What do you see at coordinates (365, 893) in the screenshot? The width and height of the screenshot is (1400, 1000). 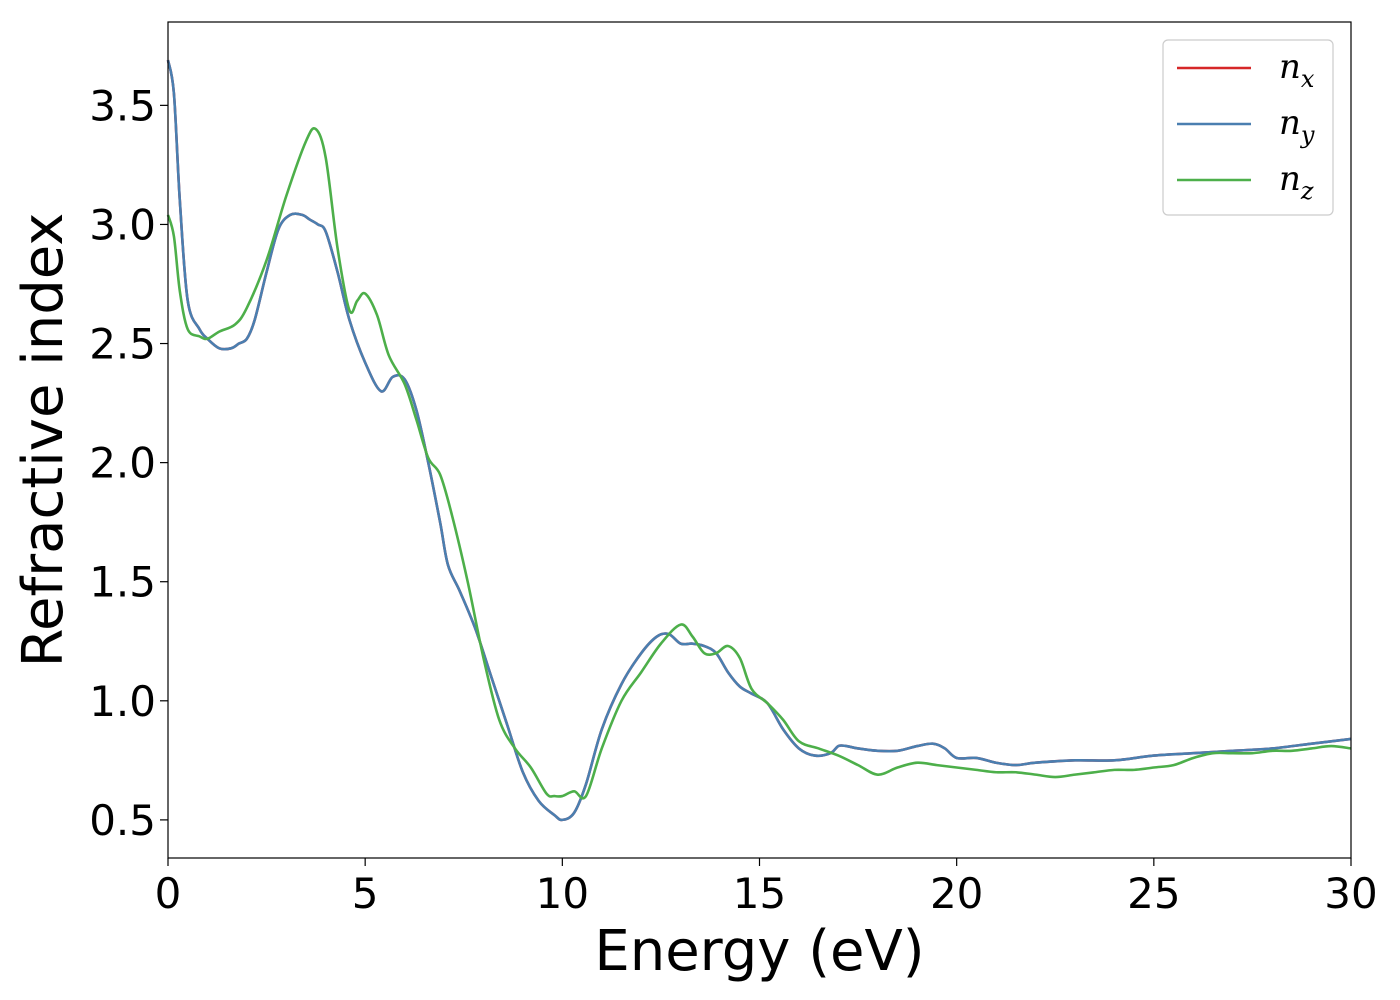 I see `x-tick-label: 5` at bounding box center [365, 893].